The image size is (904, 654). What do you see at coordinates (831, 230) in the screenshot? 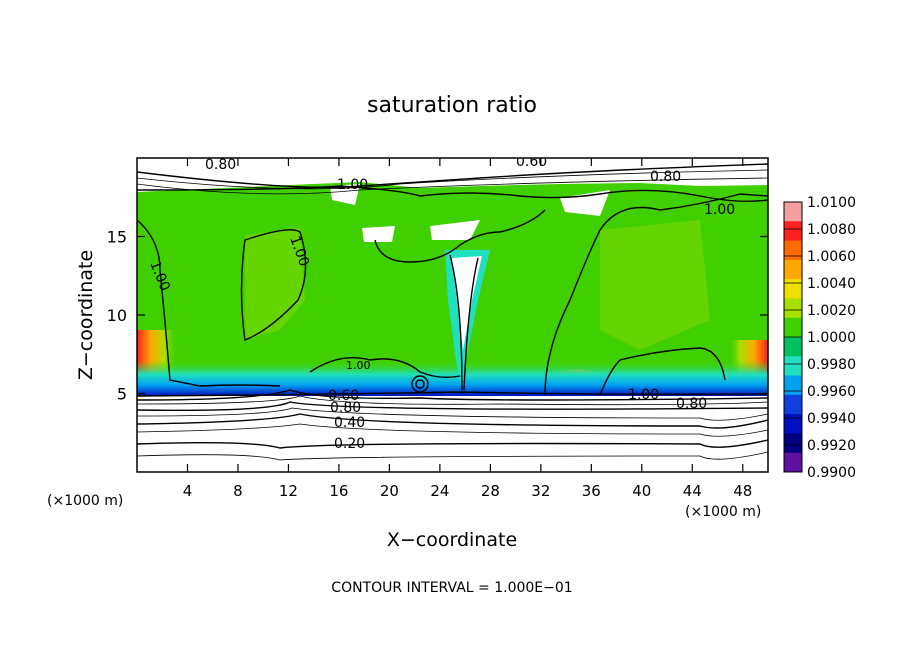
I see `colorbar-label: 1.0080` at bounding box center [831, 230].